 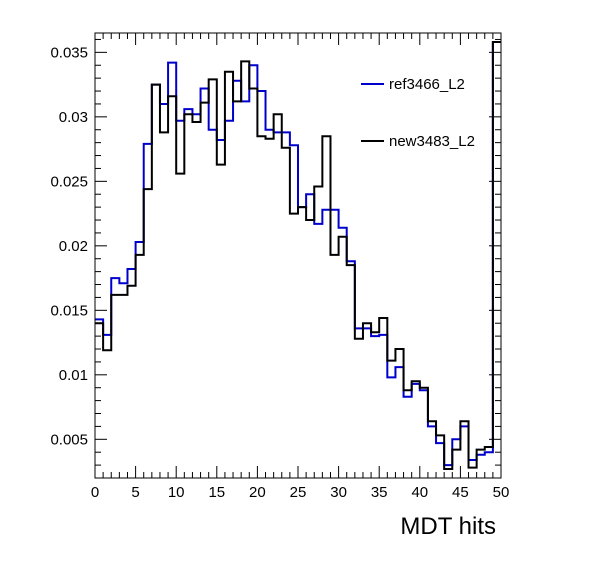 I want to click on x-tick-label: 5, so click(x=135, y=492).